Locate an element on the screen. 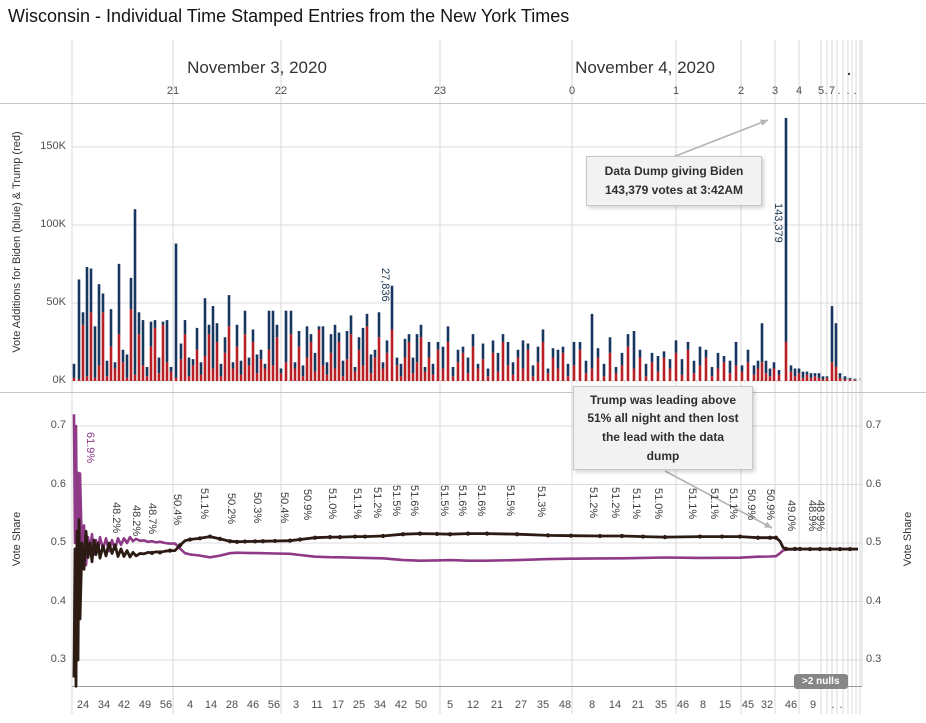  hour-tick: 21 is located at coordinates (173, 91).